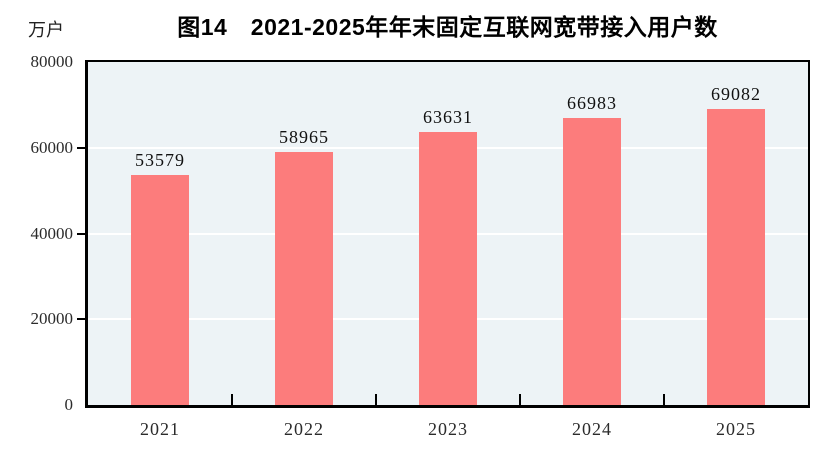 The height and width of the screenshot is (459, 825). What do you see at coordinates (304, 429) in the screenshot?
I see `x-axis-label: 2022` at bounding box center [304, 429].